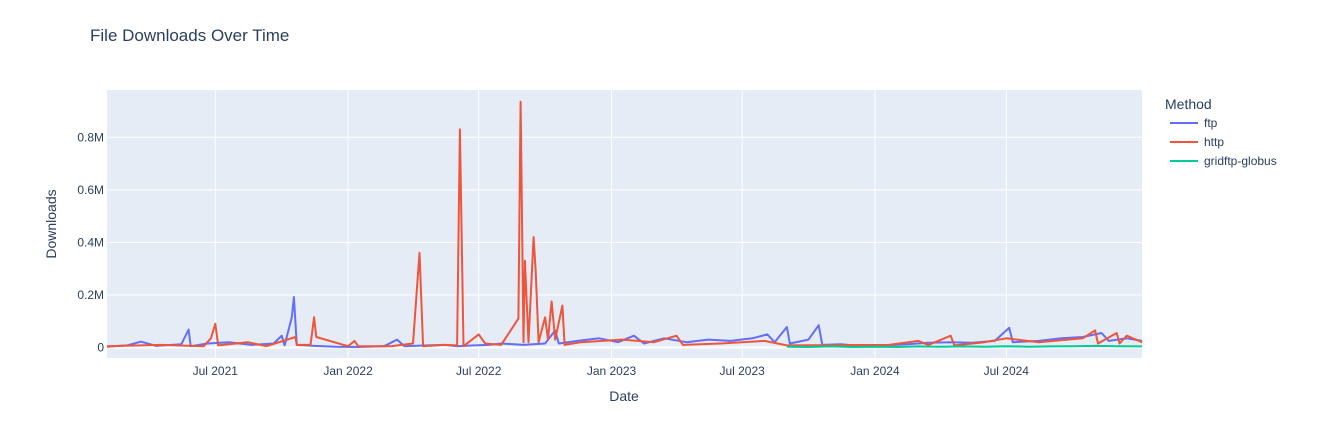  What do you see at coordinates (51, 223) in the screenshot?
I see `y-axis-title: Downloads` at bounding box center [51, 223].